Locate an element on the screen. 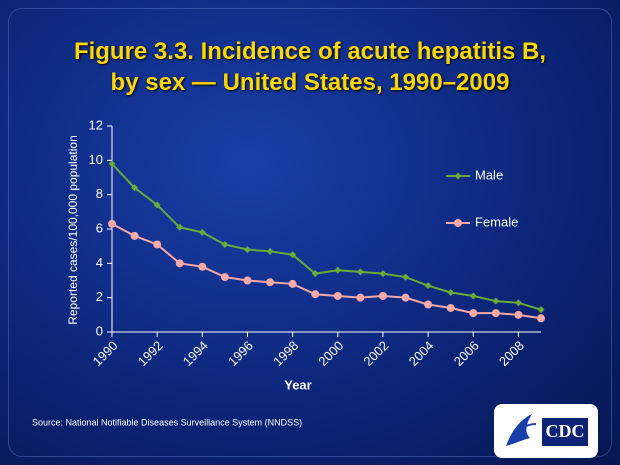  logo: CDC is located at coordinates (546, 431).